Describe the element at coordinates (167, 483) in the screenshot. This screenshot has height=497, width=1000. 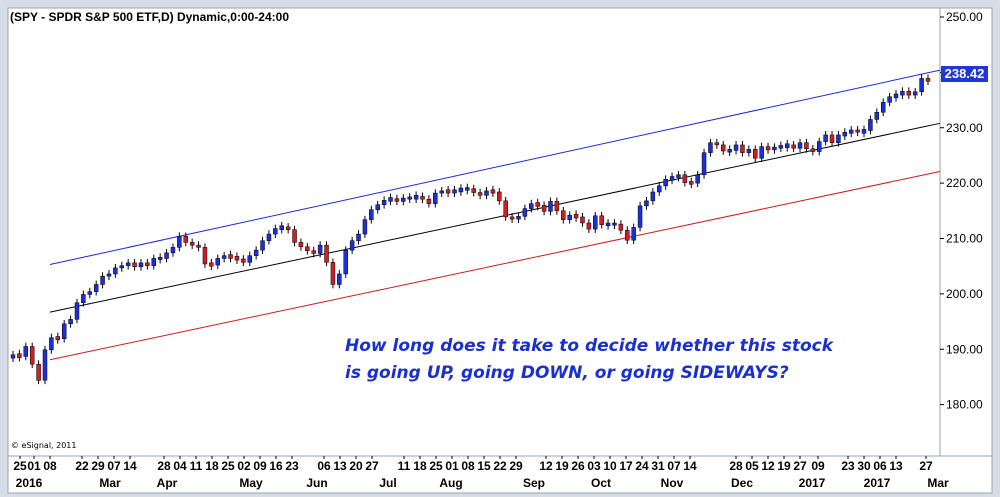
I see `x-tick-month-label: Apr` at that location.